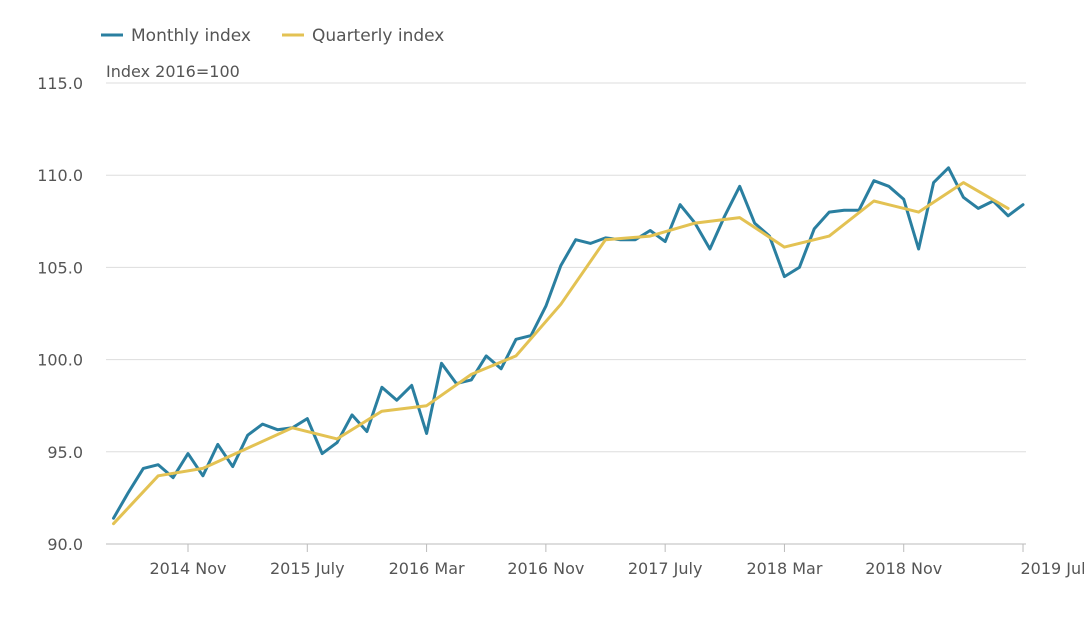  I want to click on y-tick-label: 115.0, so click(60, 83).